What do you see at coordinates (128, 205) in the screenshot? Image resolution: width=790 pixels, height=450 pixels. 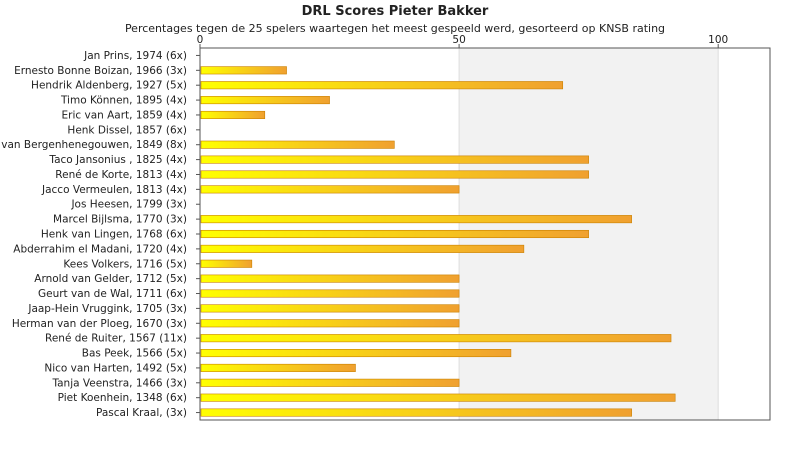 I see `category-label: Jos Heesen, 1799 (3x)` at bounding box center [128, 205].